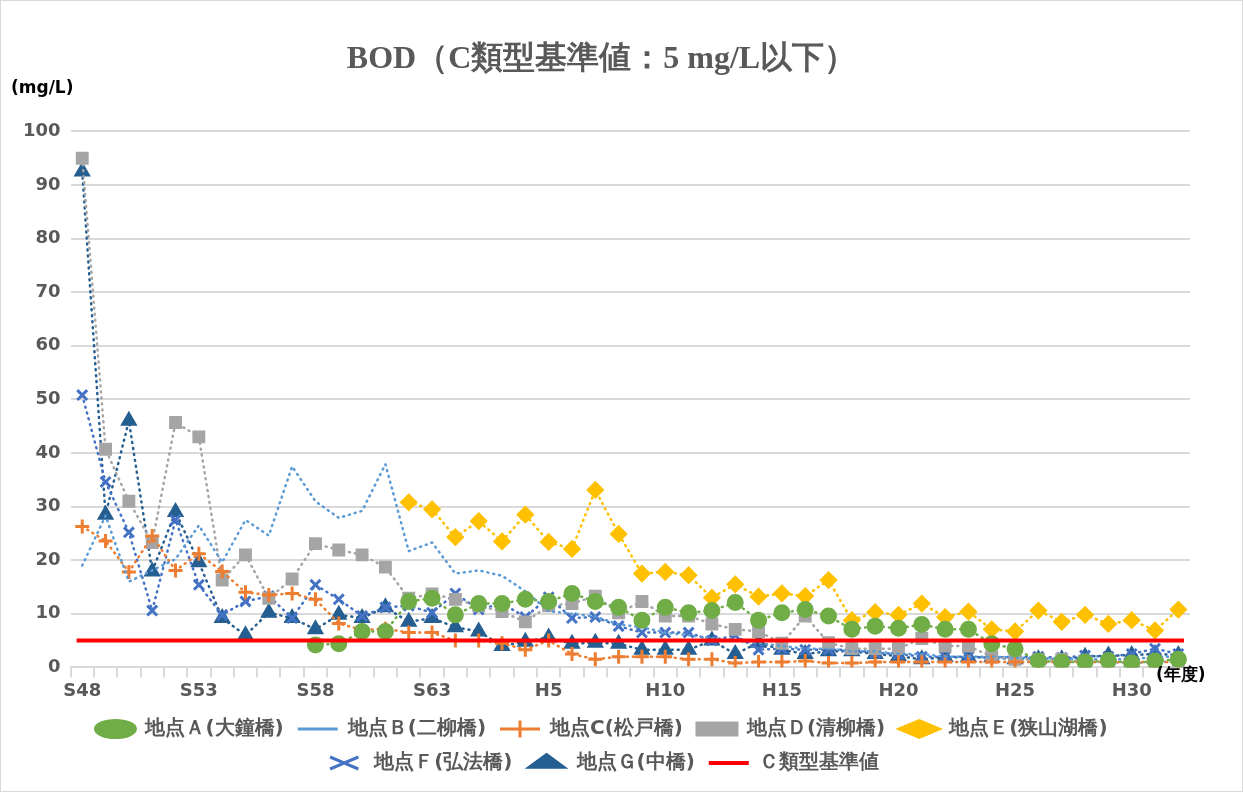 This screenshot has width=1243, height=792. Describe the element at coordinates (815, 727) in the screenshot. I see `legend-label: 地点Ｄ(清柳橋)` at that location.